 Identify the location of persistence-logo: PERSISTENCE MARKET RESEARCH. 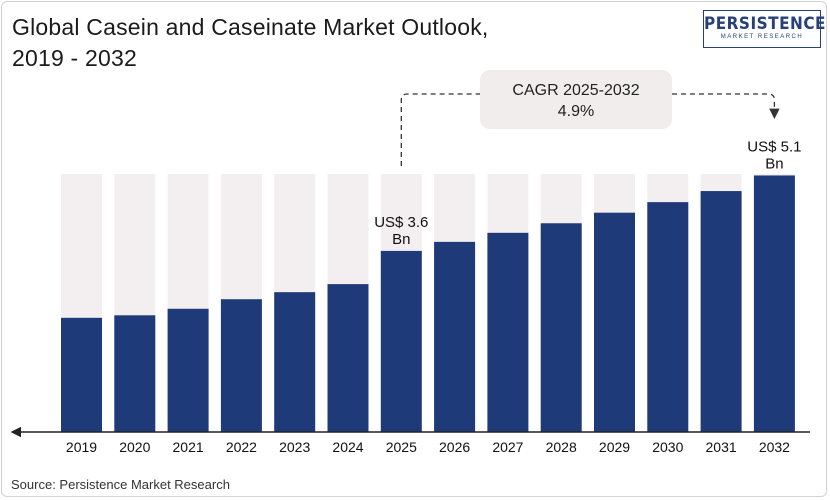
(765, 29).